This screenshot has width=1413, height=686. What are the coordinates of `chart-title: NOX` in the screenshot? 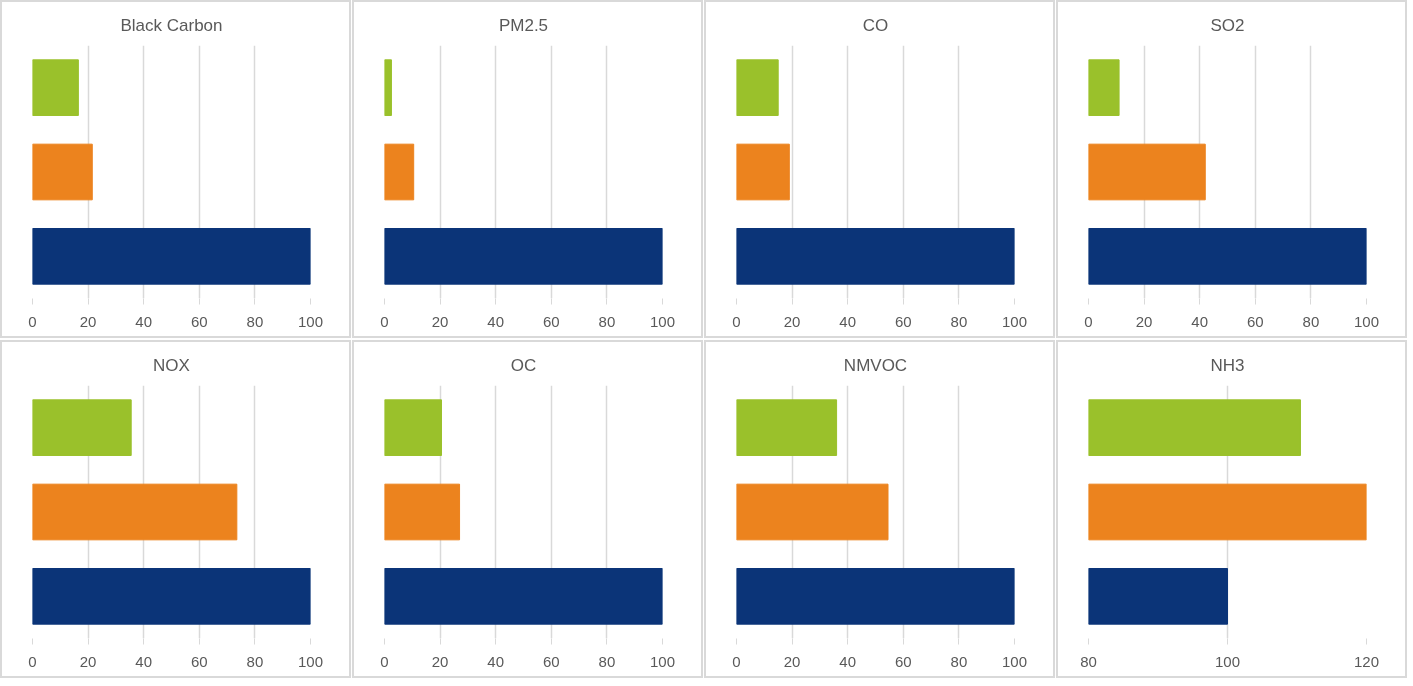 It's located at (171, 365).